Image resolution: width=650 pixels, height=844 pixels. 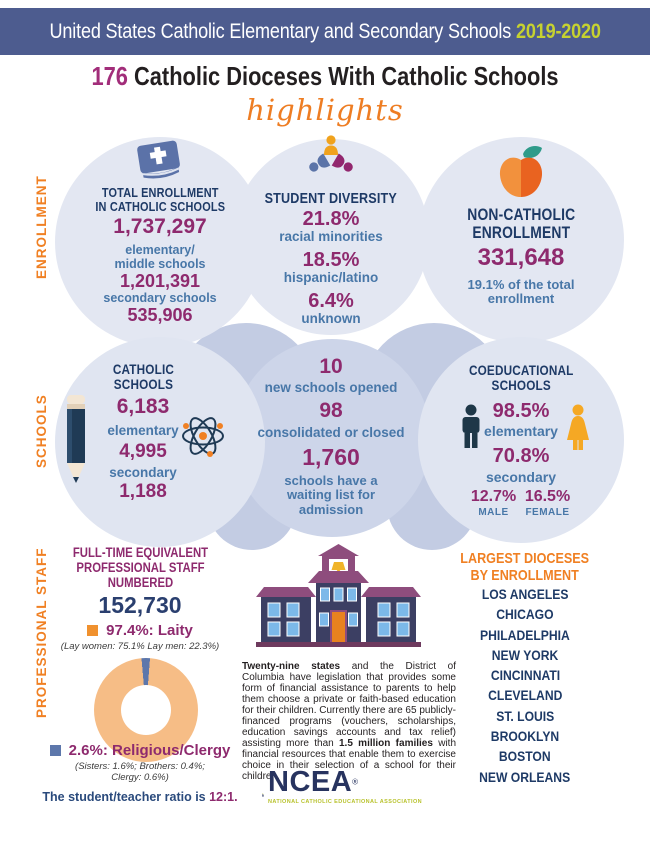 I want to click on heading-line: NUMBERED, so click(x=140, y=582).